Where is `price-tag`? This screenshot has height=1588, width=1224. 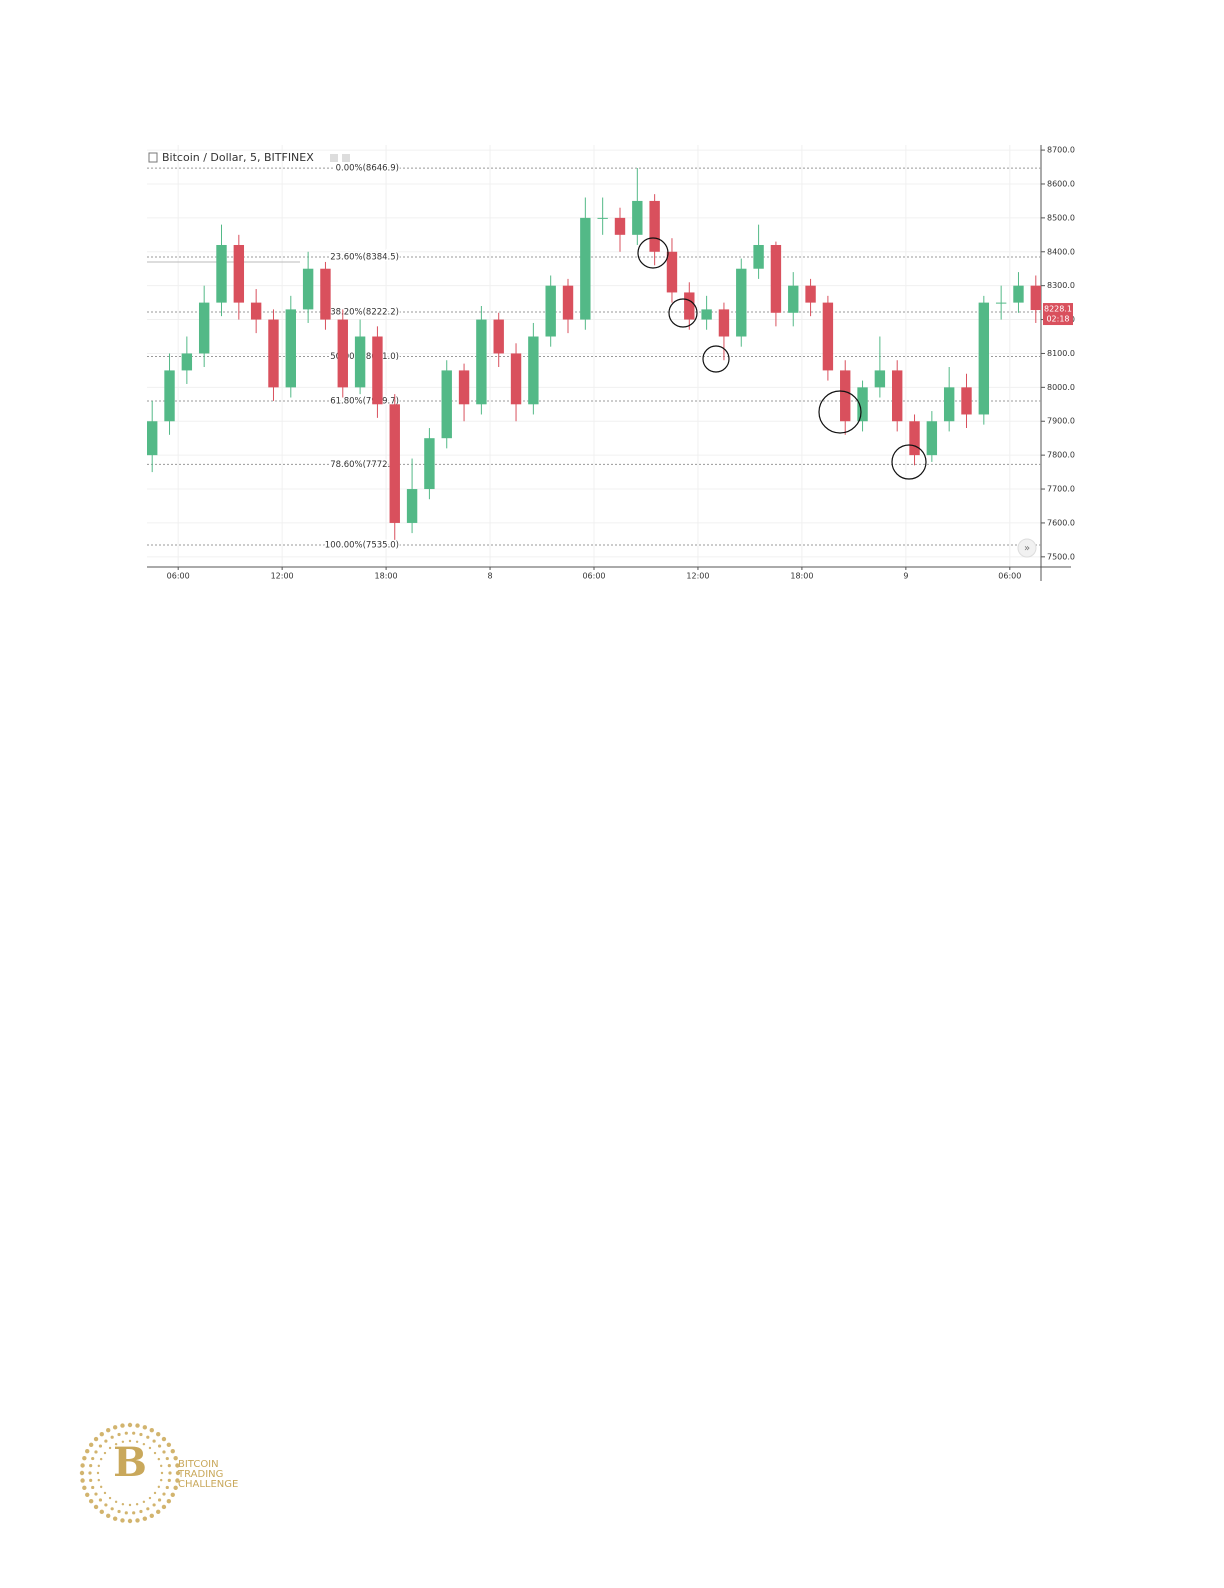
price-tag is located at coordinates (1058, 314).